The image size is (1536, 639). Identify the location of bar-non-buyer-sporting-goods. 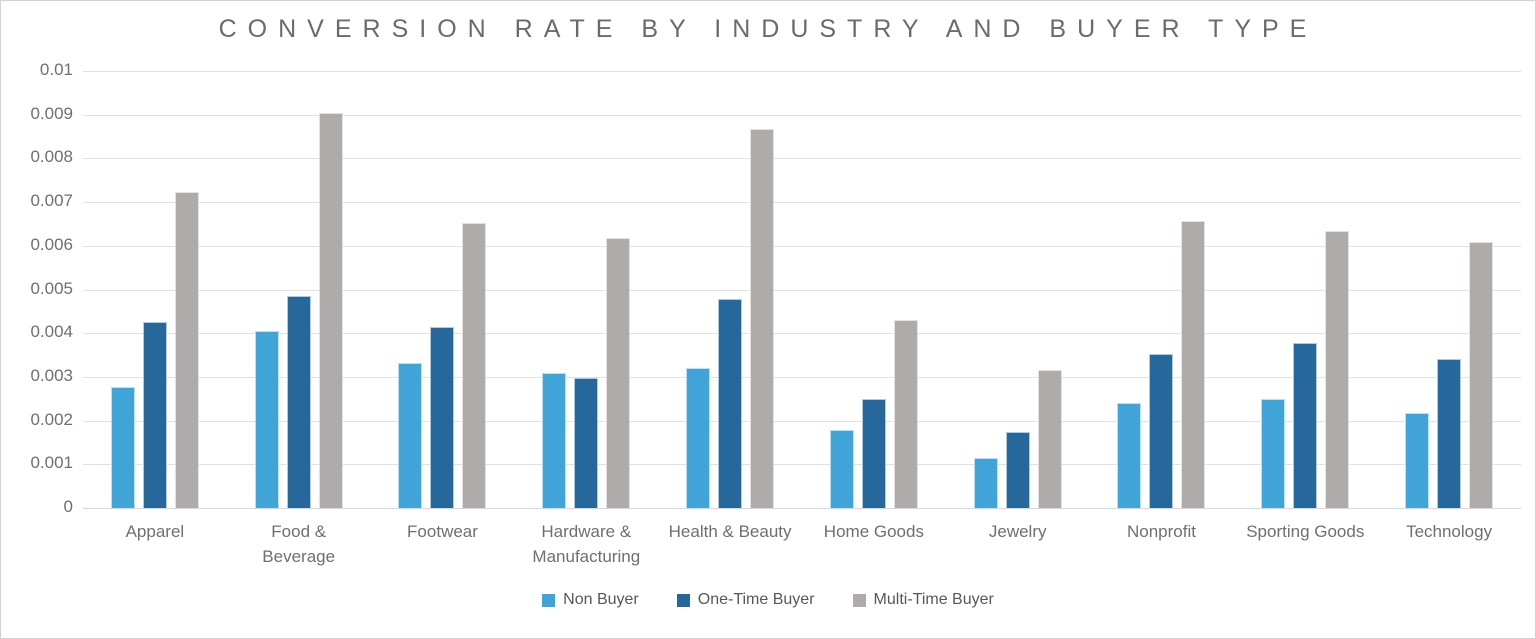
(1273, 453).